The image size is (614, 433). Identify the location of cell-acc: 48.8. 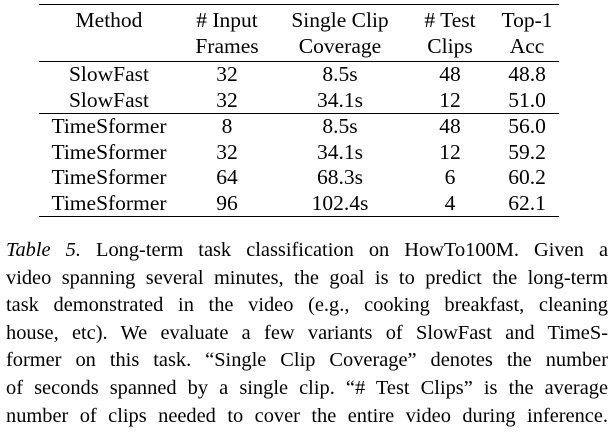
(527, 74).